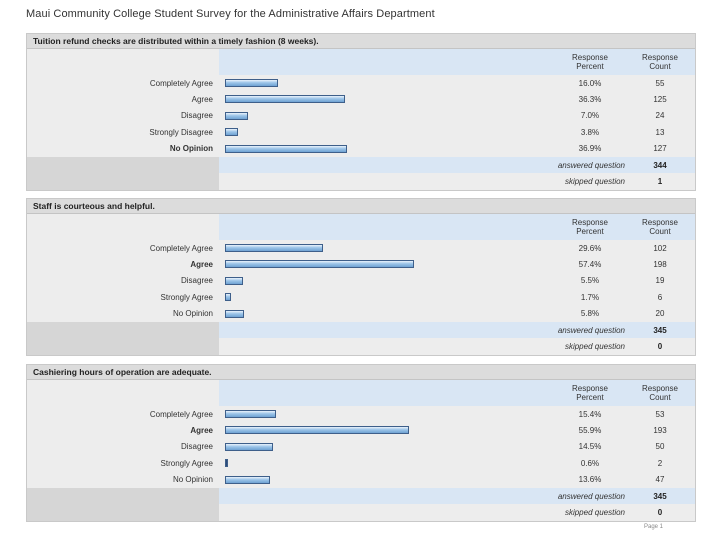 This screenshot has height=540, width=720. I want to click on table-row: No Opinion 5.8% 20, so click(361, 314).